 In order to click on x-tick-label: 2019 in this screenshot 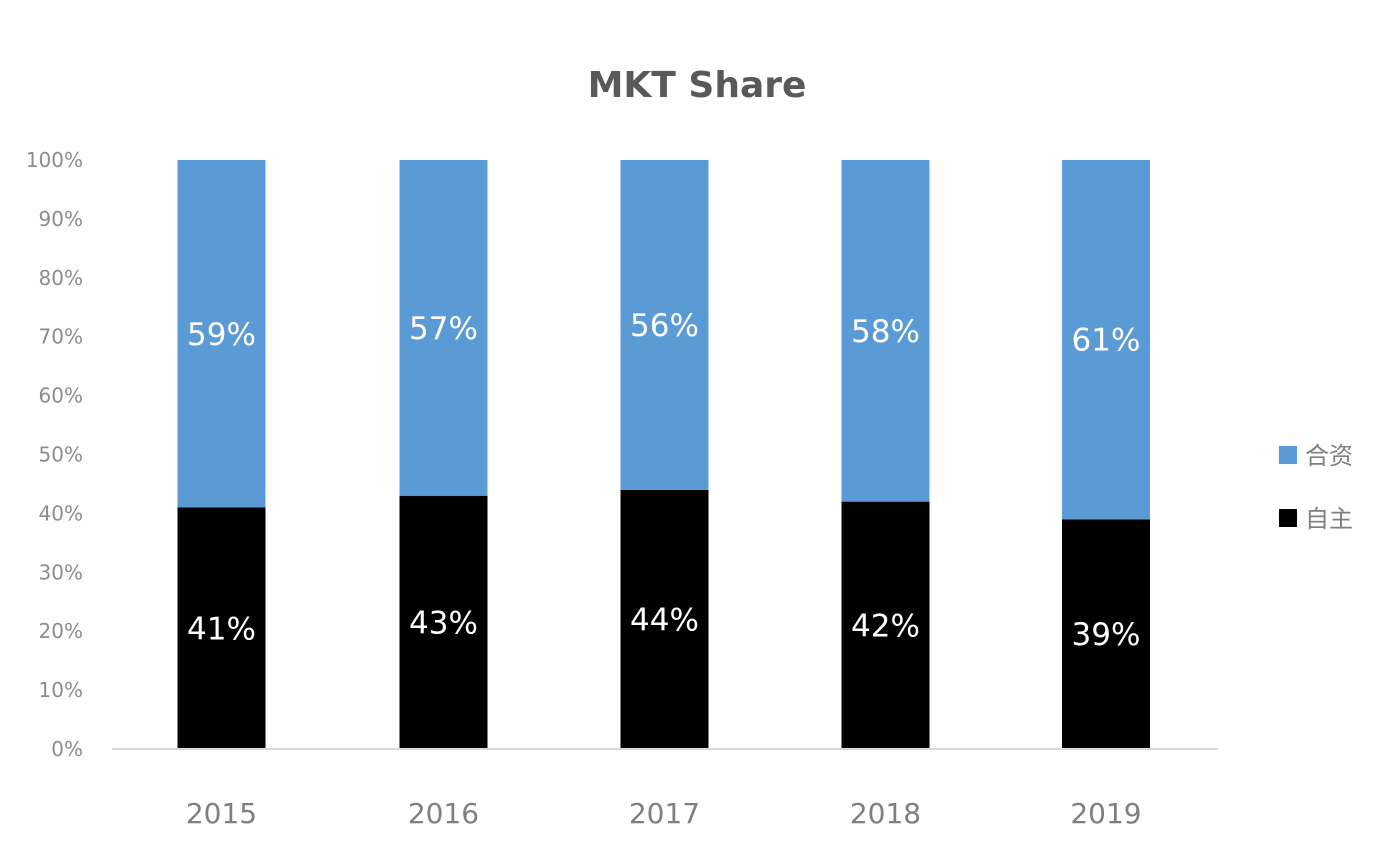, I will do `click(1105, 813)`.